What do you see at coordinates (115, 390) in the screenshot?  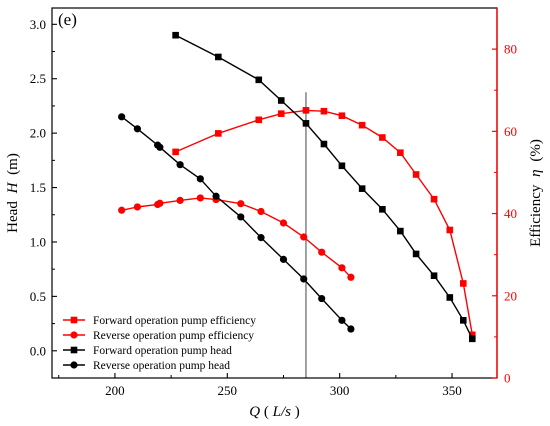 I see `x-tick-label: 200` at bounding box center [115, 390].